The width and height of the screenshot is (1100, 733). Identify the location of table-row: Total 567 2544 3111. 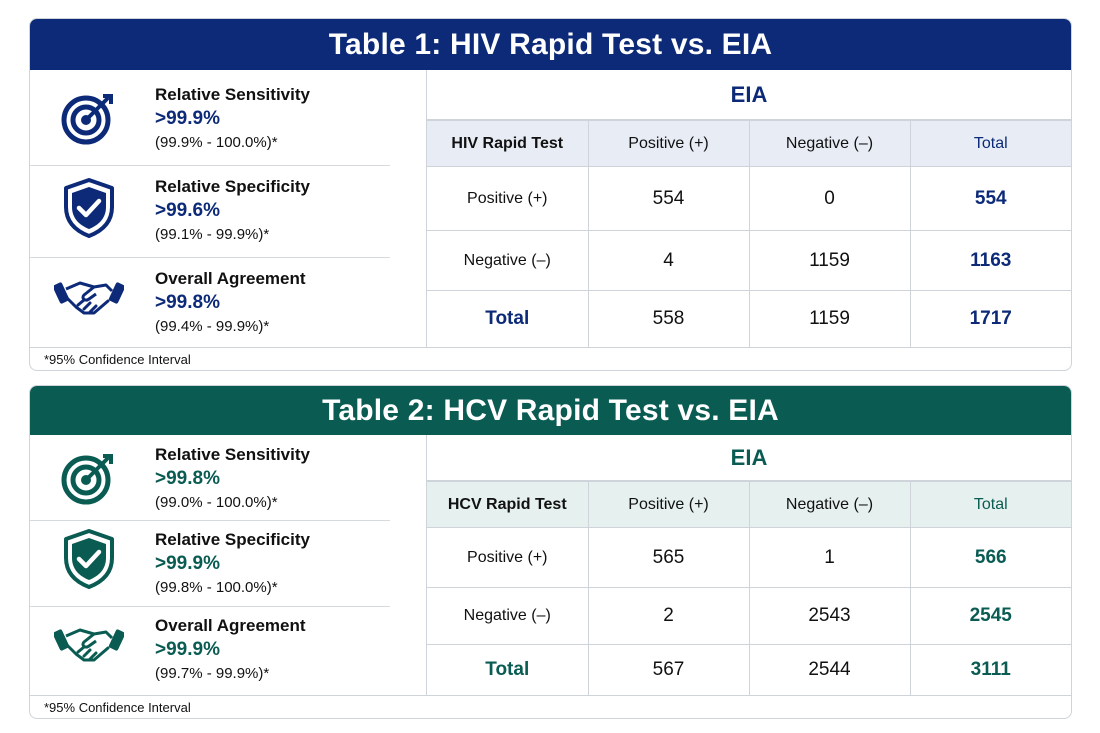
(749, 670).